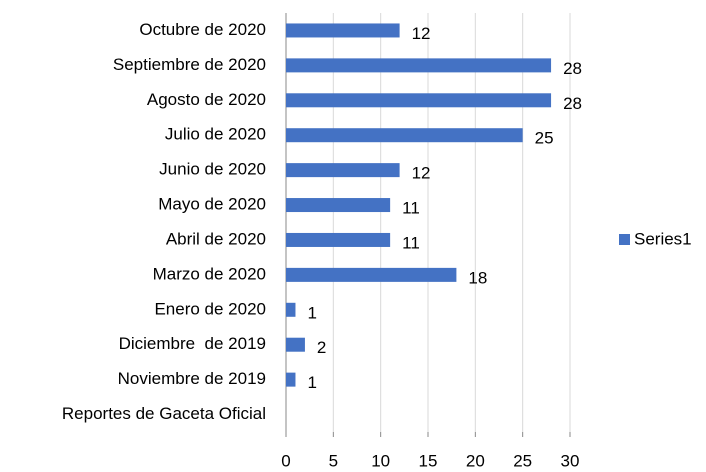 The width and height of the screenshot is (706, 472). Describe the element at coordinates (192, 378) in the screenshot. I see `y-tick-label: Noviembre de 2019` at that location.